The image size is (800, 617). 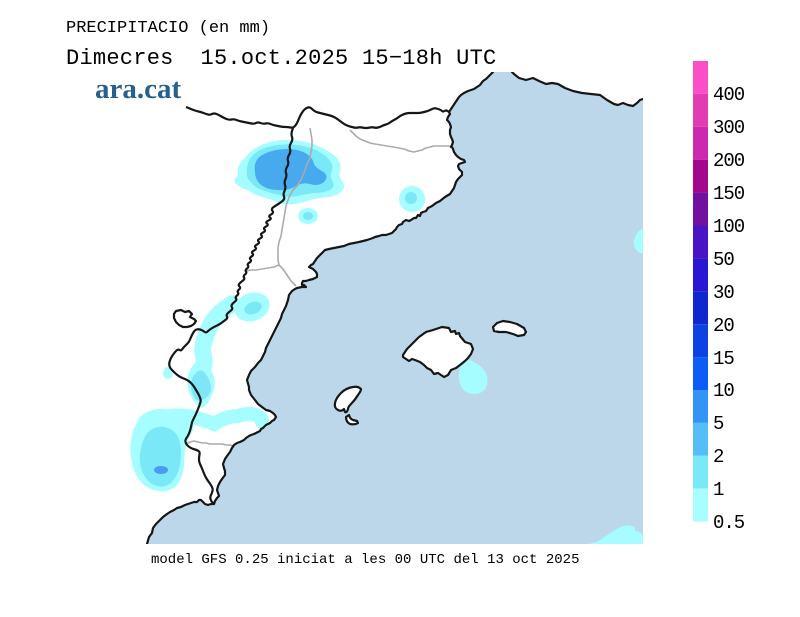 I want to click on svg-text: 30, so click(x=723, y=293).